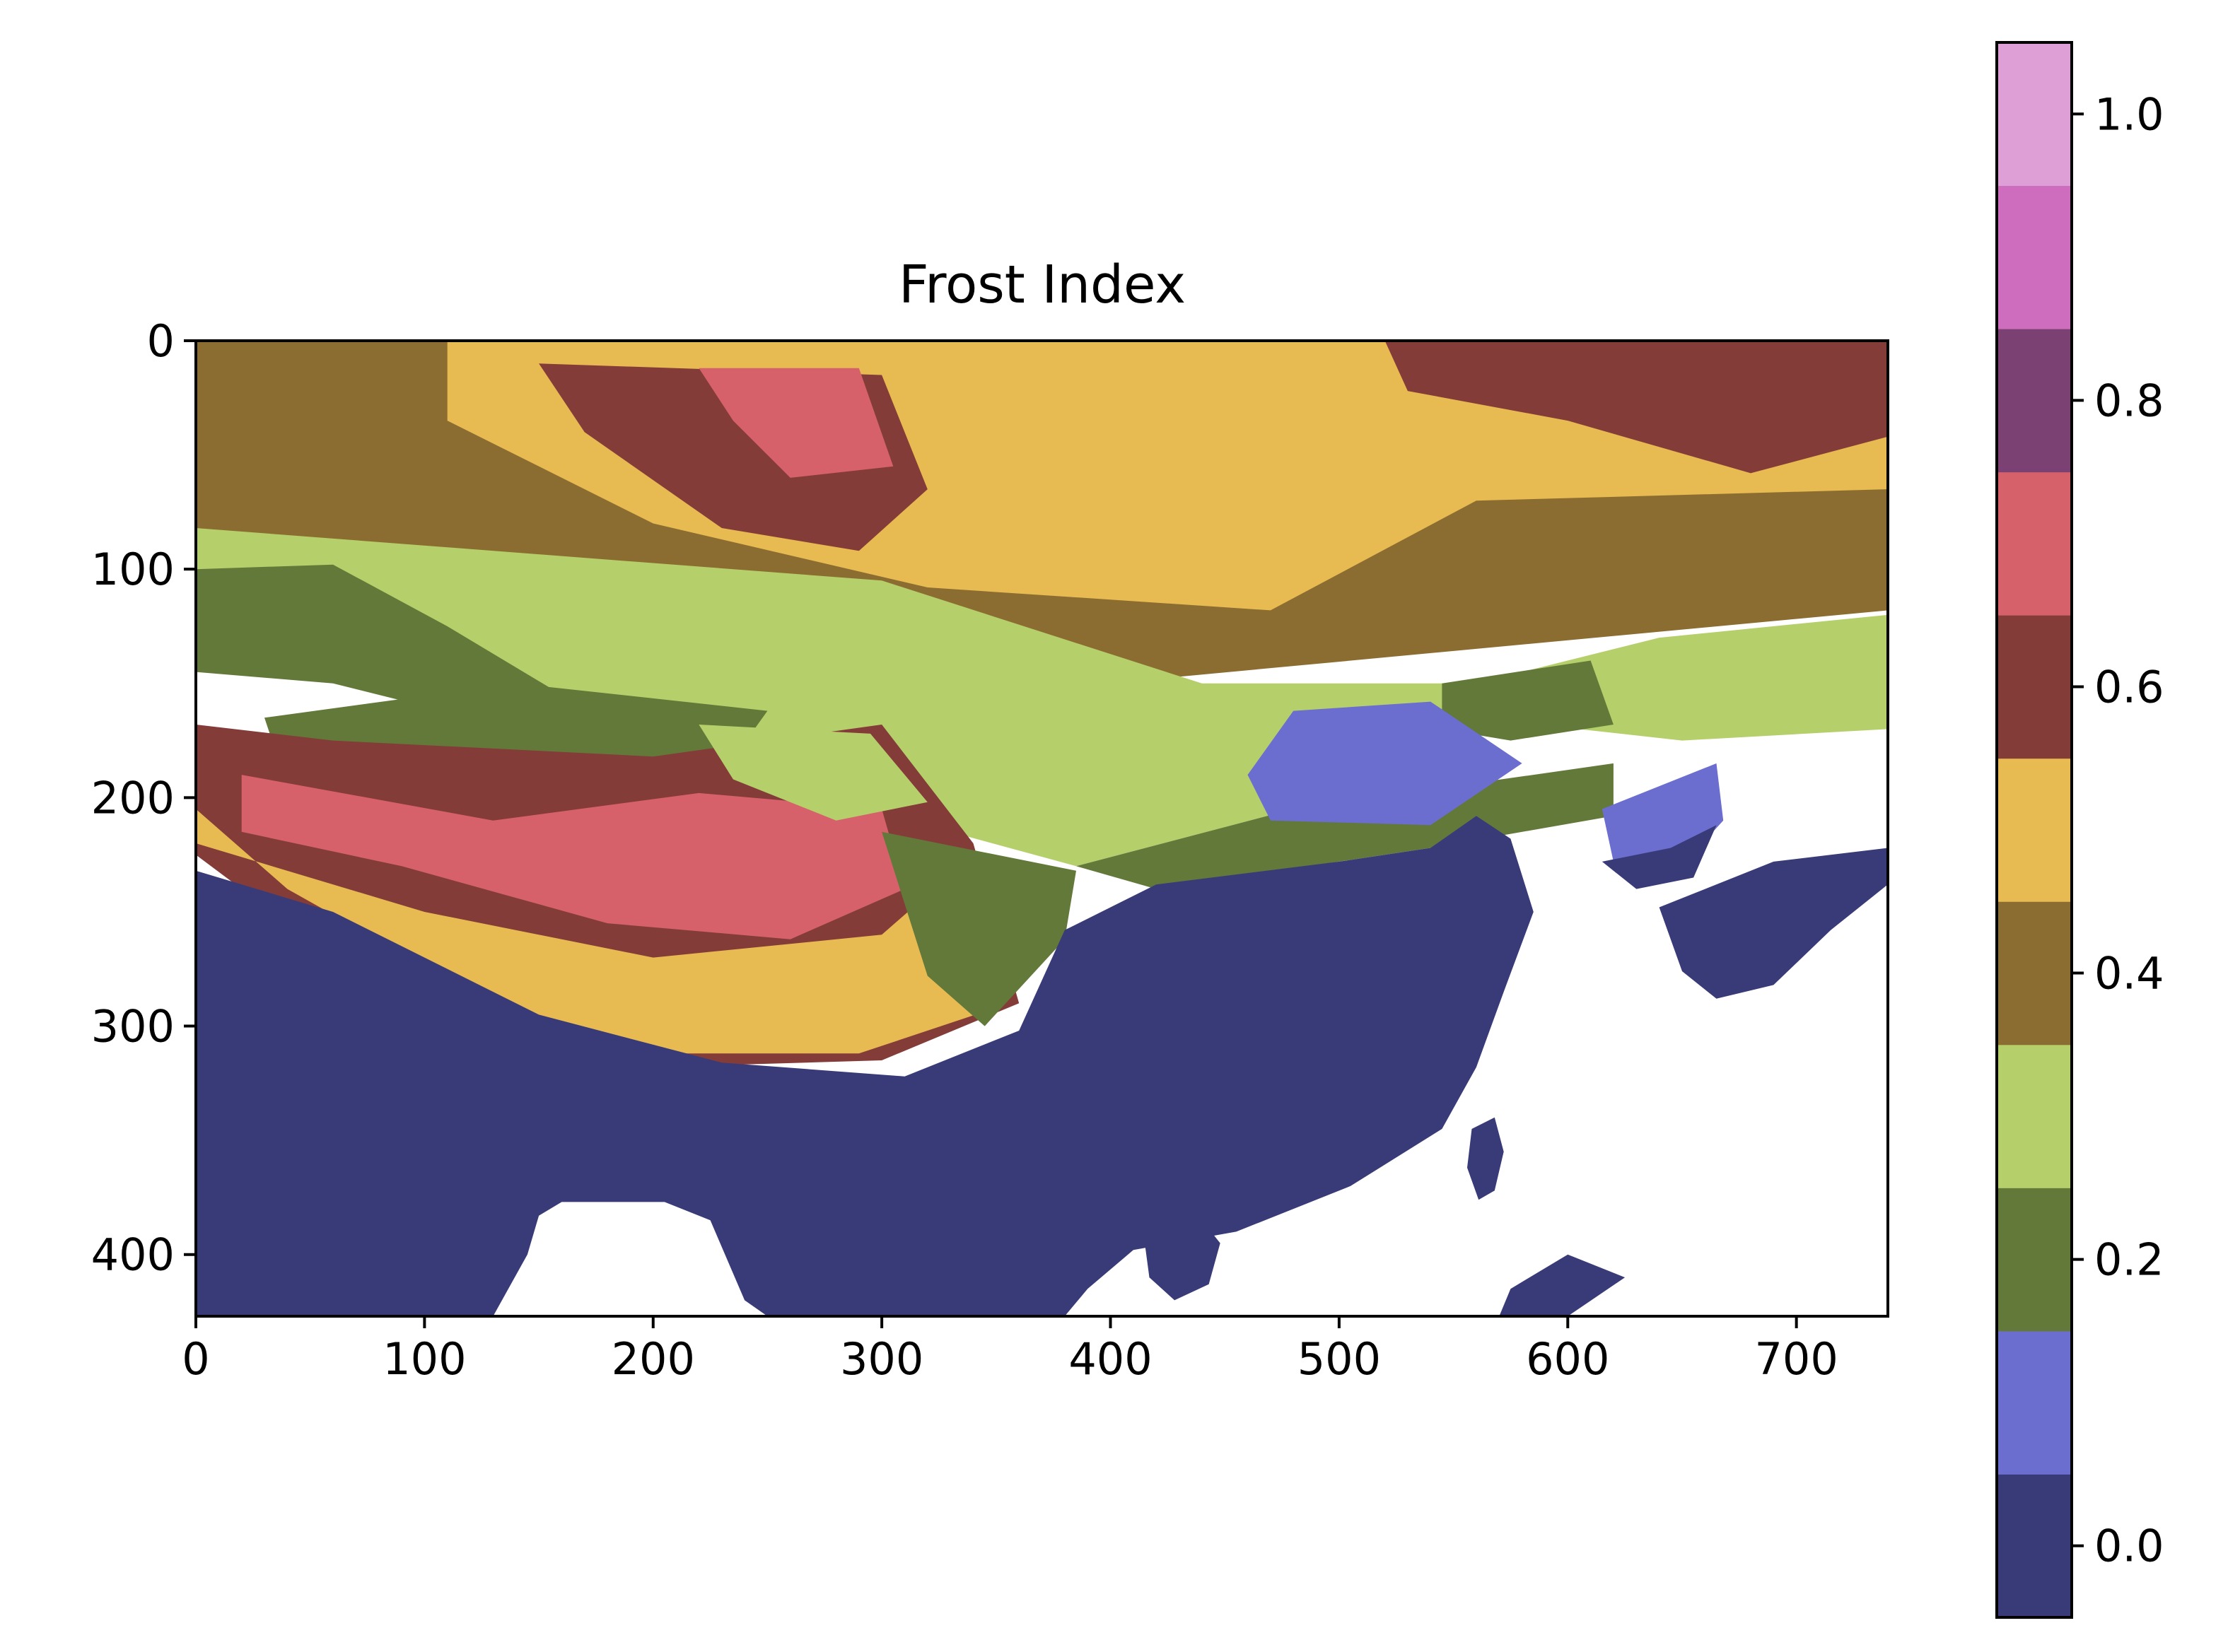 This screenshot has width=2240, height=1652. I want to click on chart-title: Frost Index, so click(1043, 284).